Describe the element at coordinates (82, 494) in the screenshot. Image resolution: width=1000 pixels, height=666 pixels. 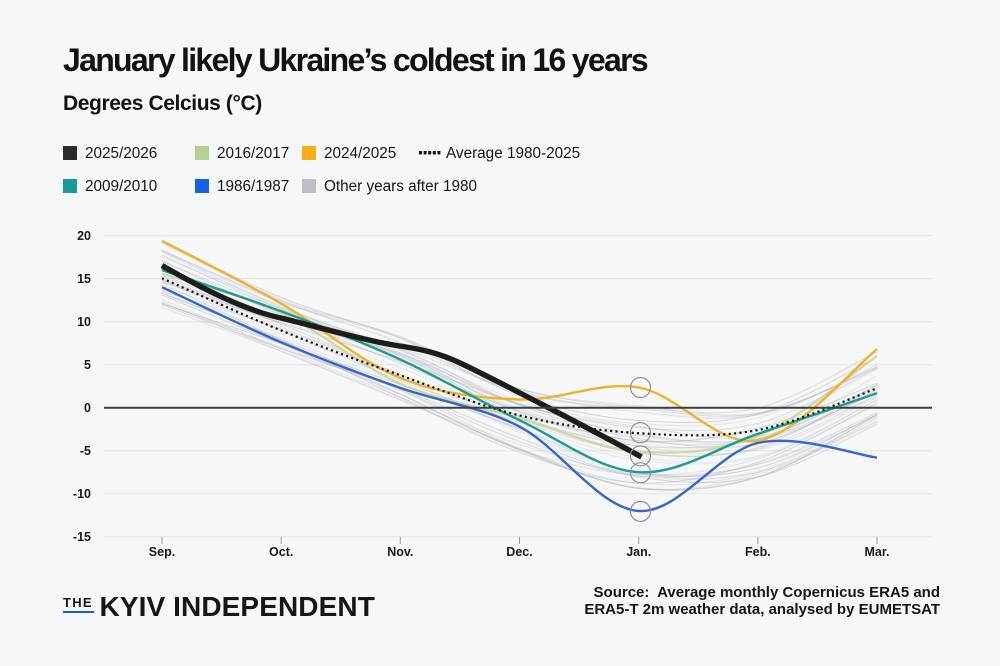
I see `svg-text: -10` at that location.